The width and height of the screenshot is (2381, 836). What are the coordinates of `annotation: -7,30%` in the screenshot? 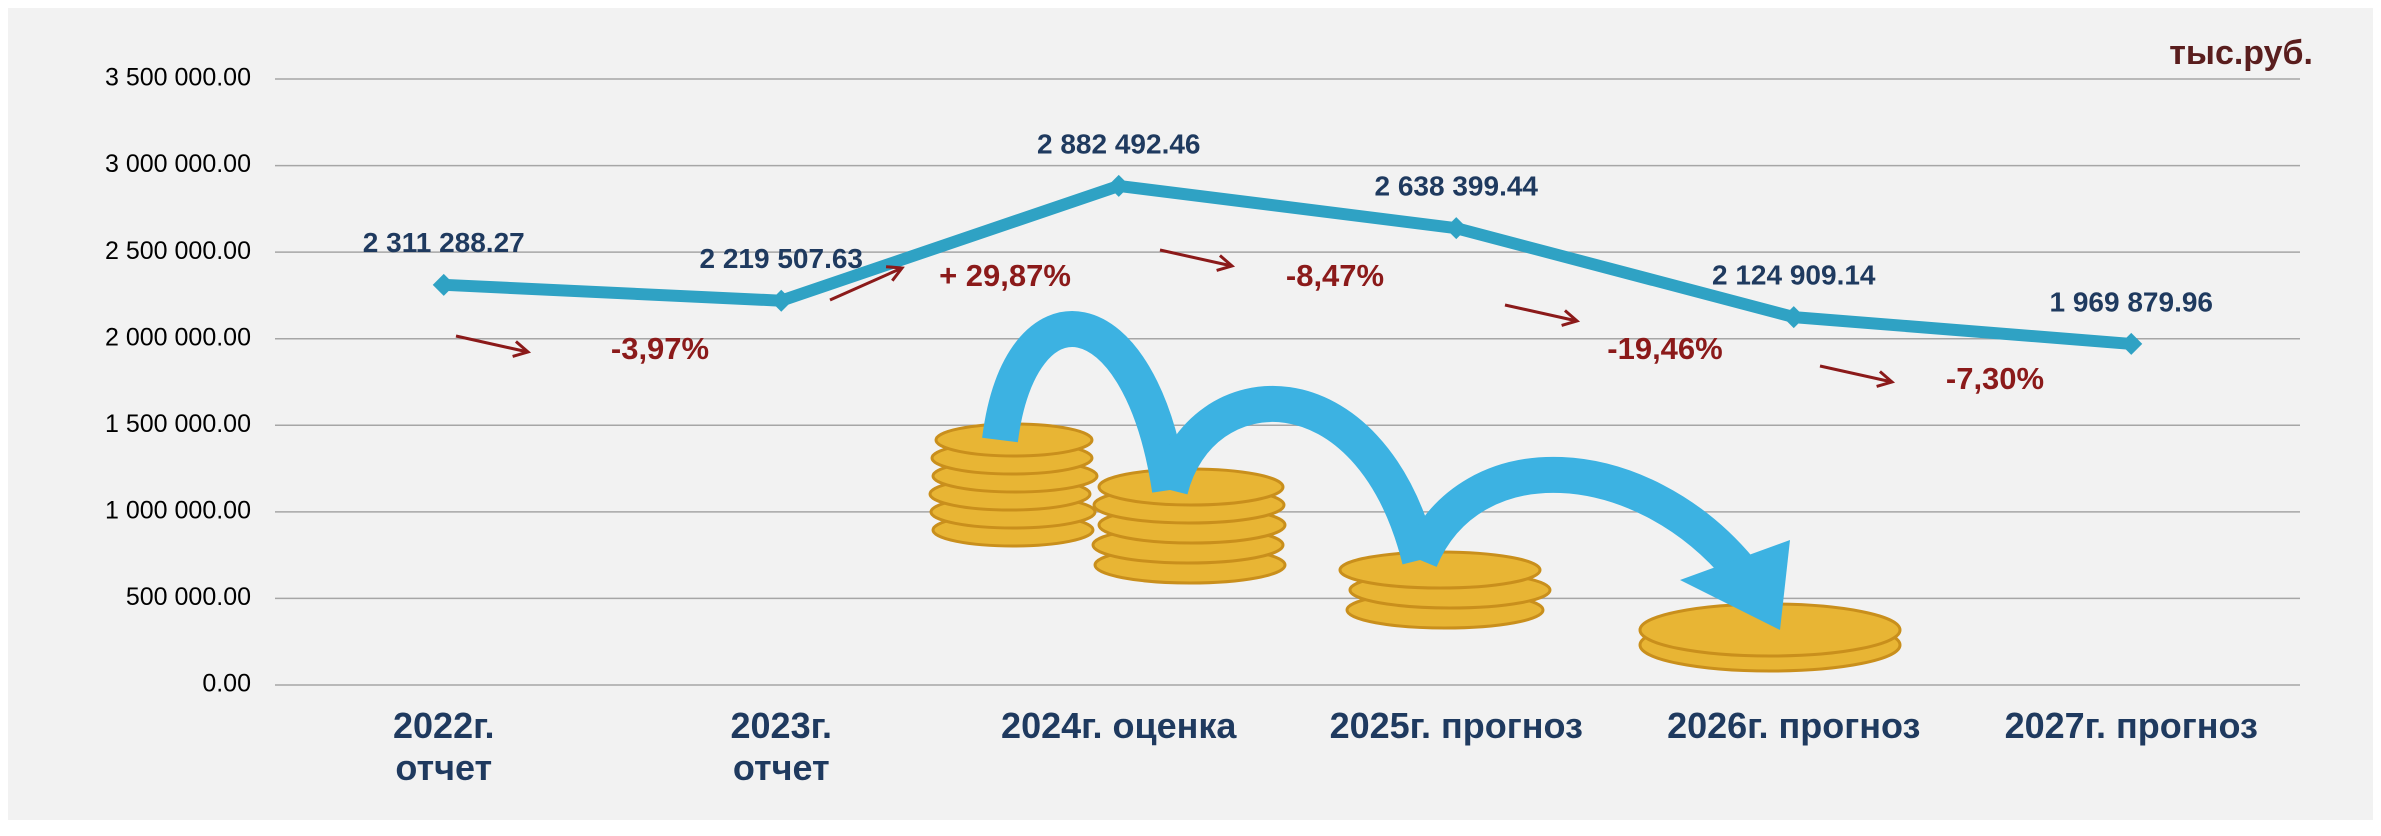 It's located at (1995, 378).